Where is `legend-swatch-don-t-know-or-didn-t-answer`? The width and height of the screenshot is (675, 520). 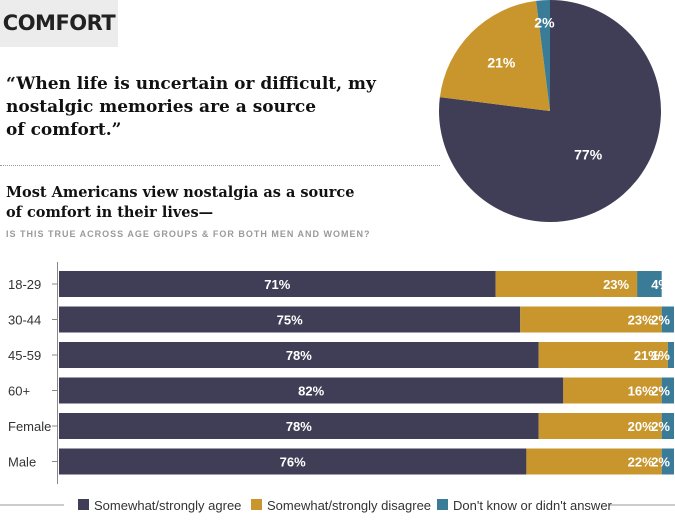 legend-swatch-don-t-know-or-didn-t-answer is located at coordinates (442, 504).